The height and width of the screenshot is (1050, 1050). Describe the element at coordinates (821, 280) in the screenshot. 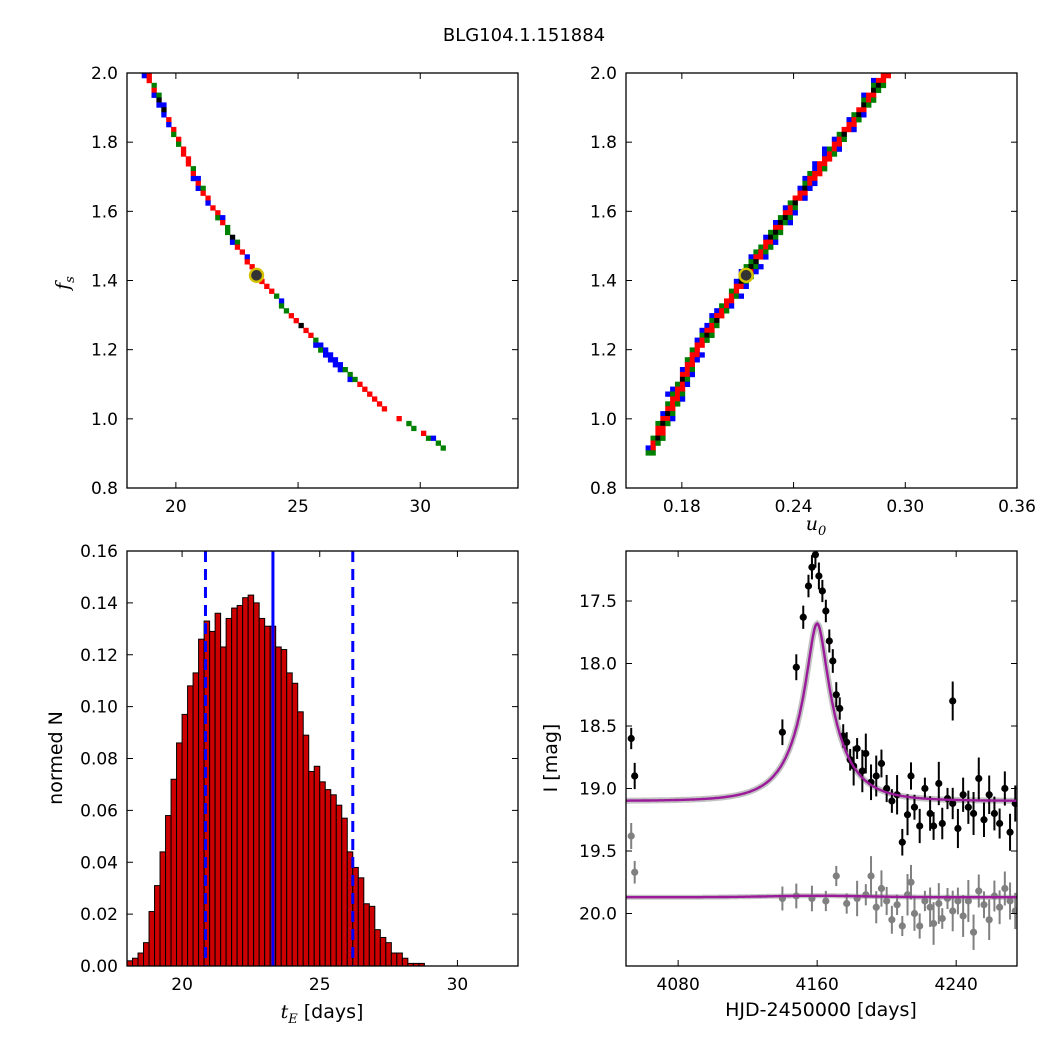

I see `plot-frame` at that location.